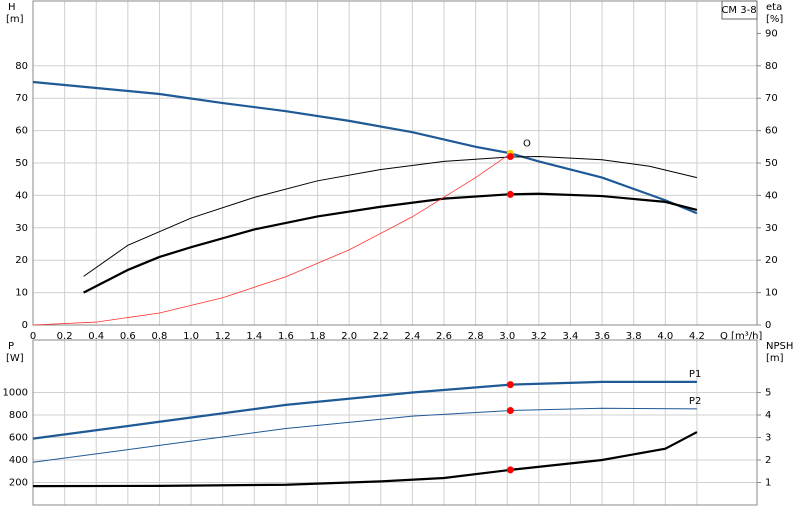  Describe the element at coordinates (349, 336) in the screenshot. I see `x-tick-label: 2.0` at that location.